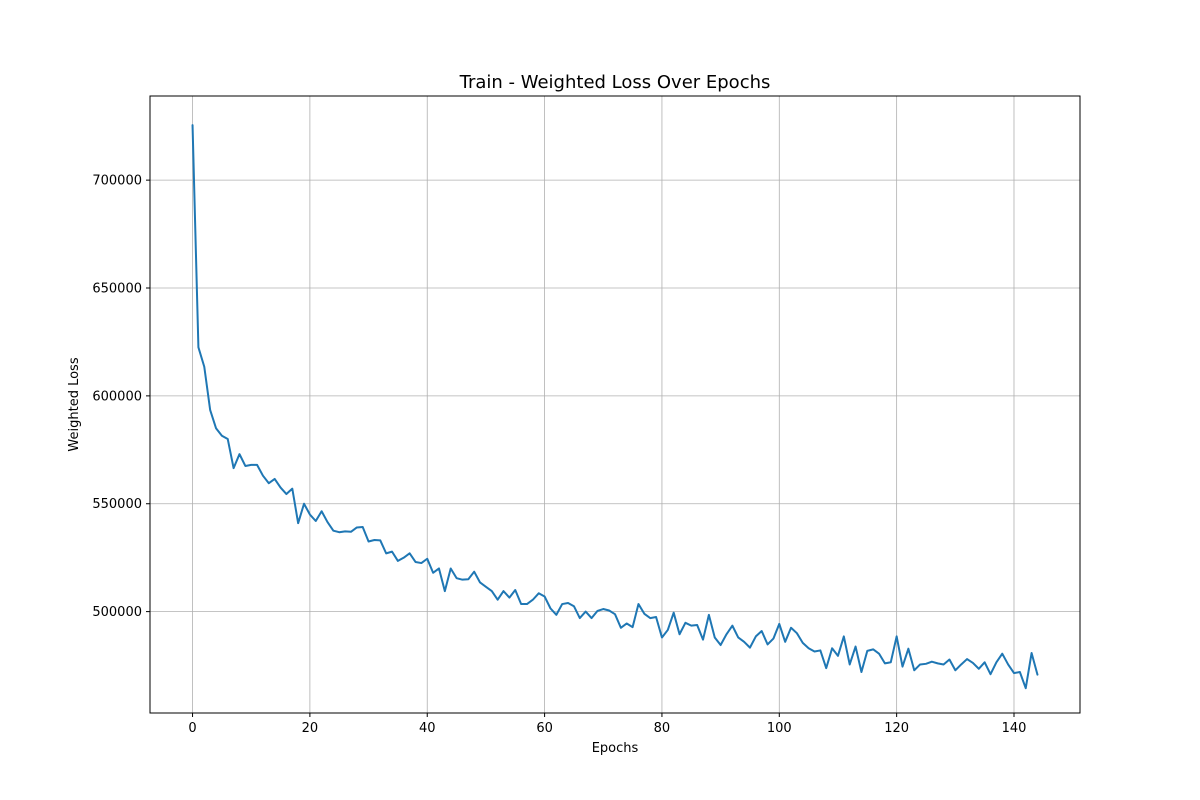 This screenshot has width=1200, height=800. I want to click on y-axis-label: Weighted Loss, so click(74, 404).